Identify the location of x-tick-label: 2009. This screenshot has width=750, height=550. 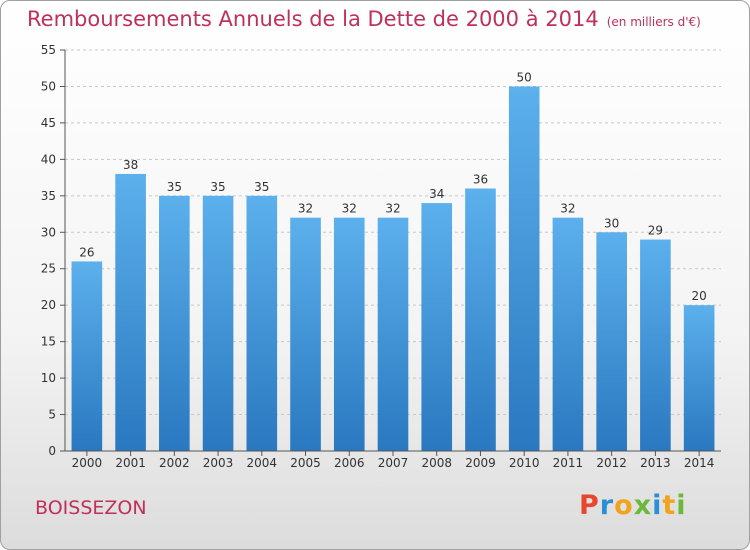
(480, 463).